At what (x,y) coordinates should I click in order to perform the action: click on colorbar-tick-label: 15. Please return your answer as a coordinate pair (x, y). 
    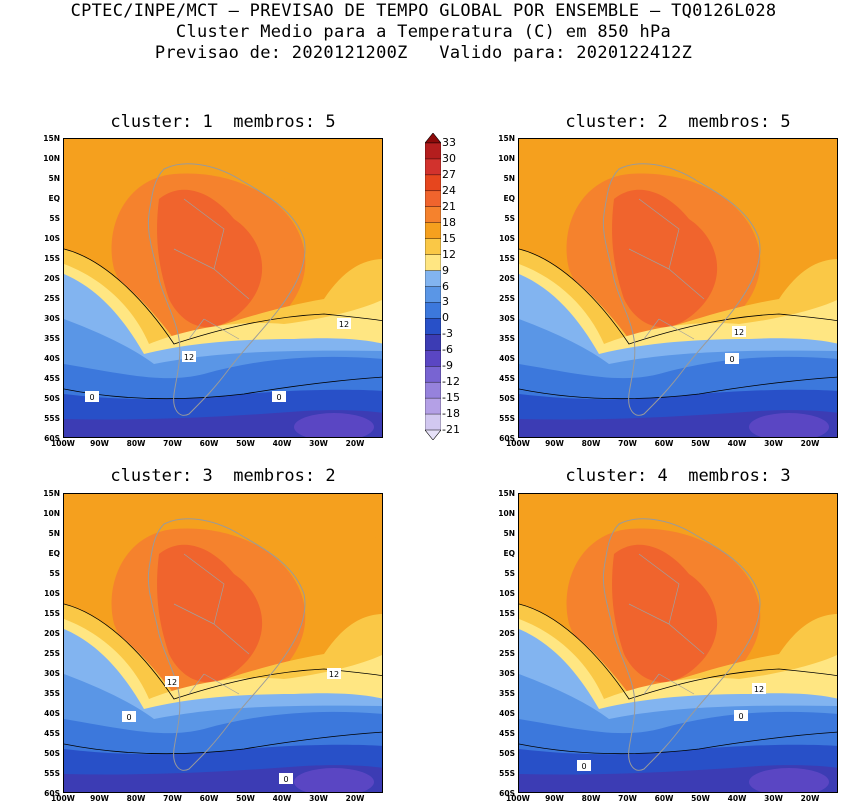
    Looking at the image, I should click on (449, 238).